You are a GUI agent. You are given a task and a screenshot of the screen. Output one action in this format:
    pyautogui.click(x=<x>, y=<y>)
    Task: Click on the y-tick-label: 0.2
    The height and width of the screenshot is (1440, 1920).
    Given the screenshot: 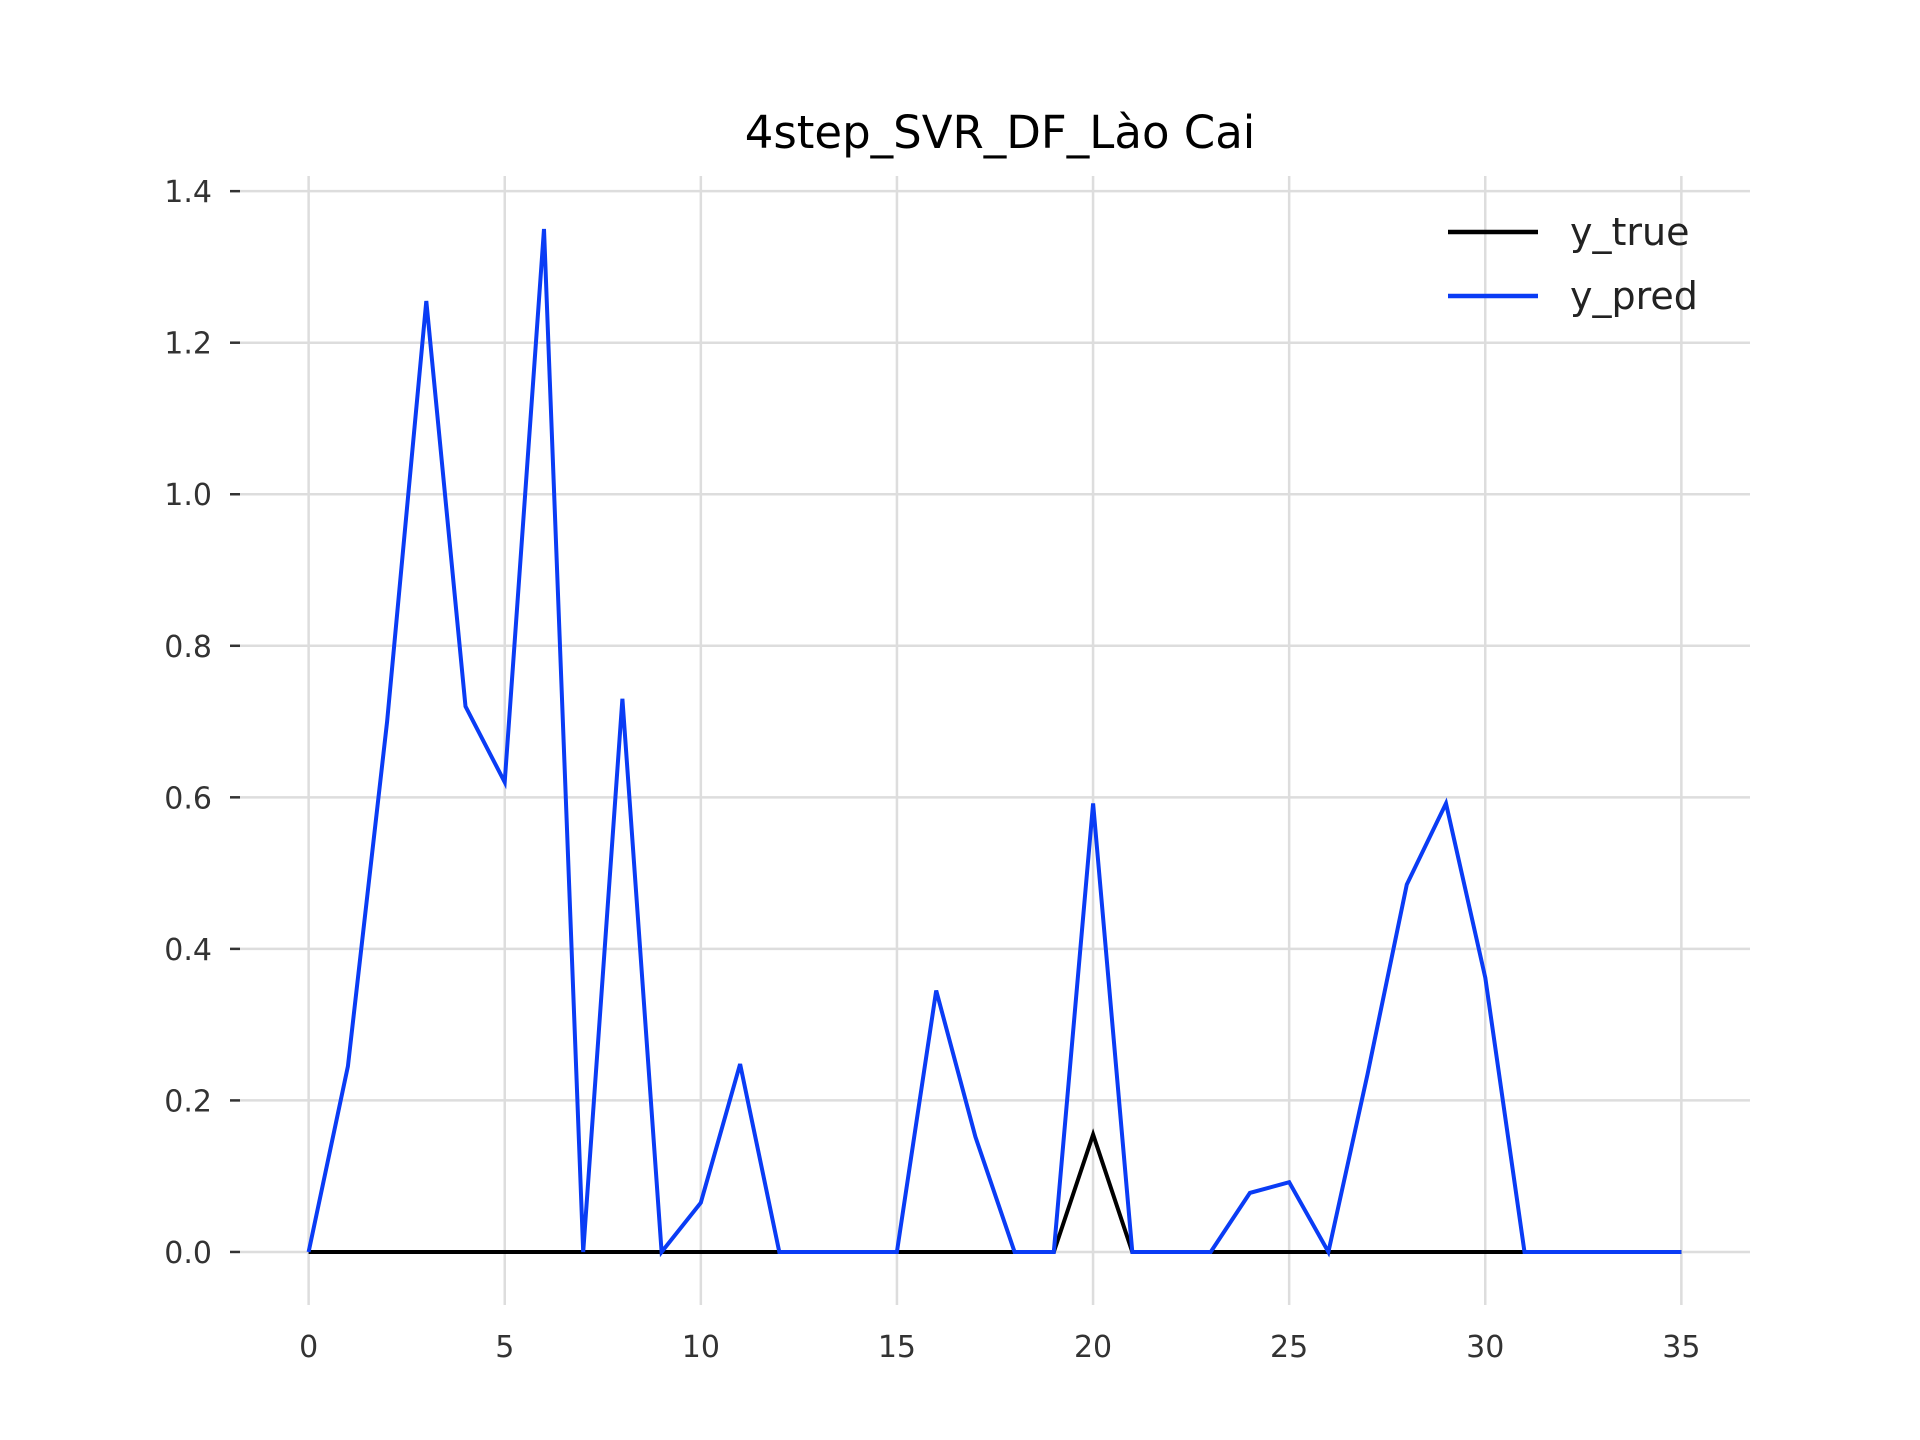 What is the action you would take?
    pyautogui.click(x=188, y=1101)
    